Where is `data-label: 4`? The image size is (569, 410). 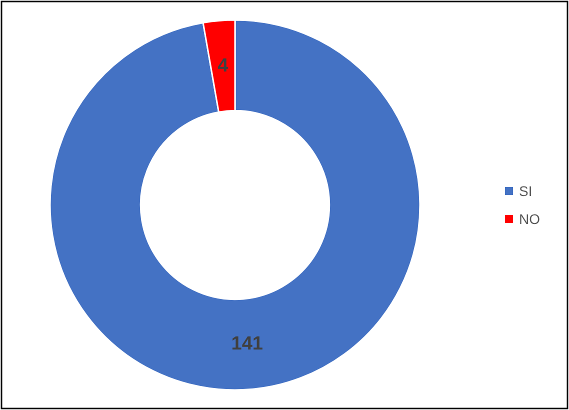
data-label: 4 is located at coordinates (223, 65).